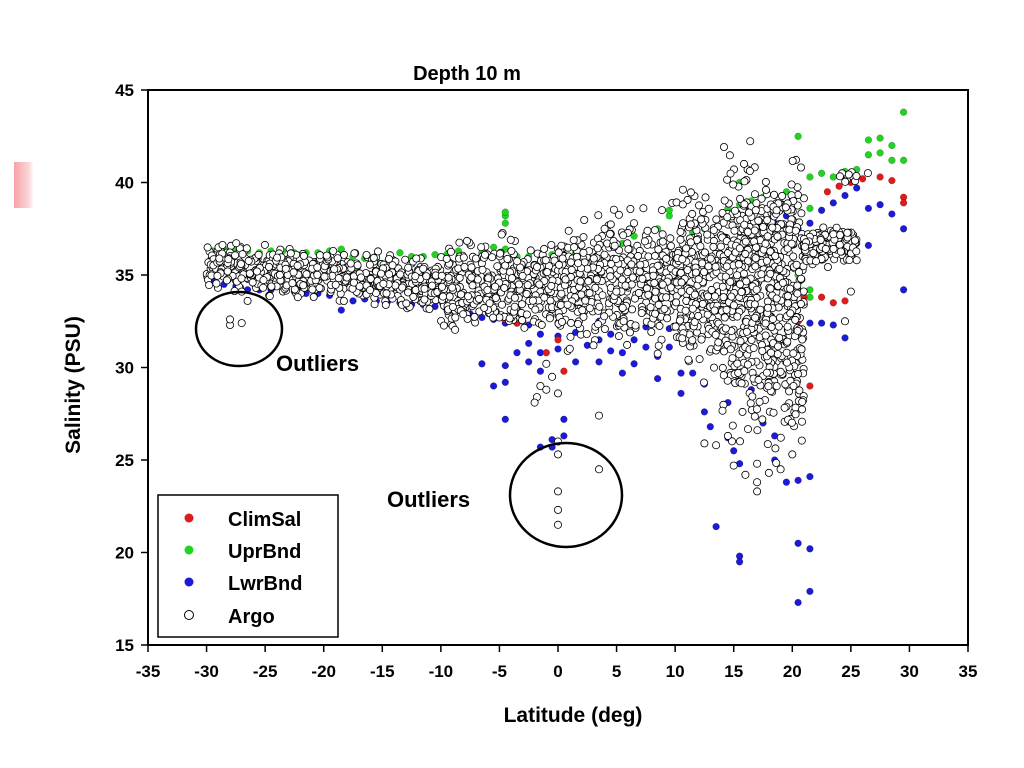 This screenshot has height=768, width=1024. I want to click on y-axis-title: Salinity (PSU), so click(73, 385).